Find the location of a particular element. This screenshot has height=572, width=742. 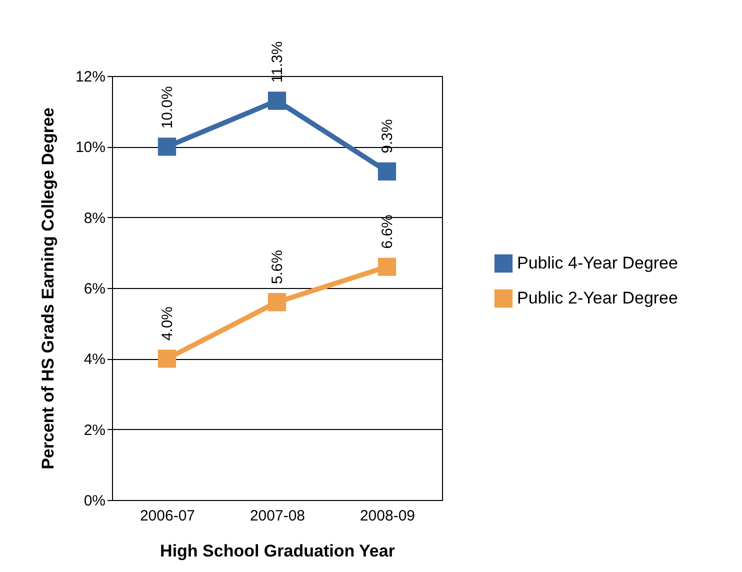

y-axis-title: Percent of HS Grads Earning College Degree is located at coordinates (48, 289).